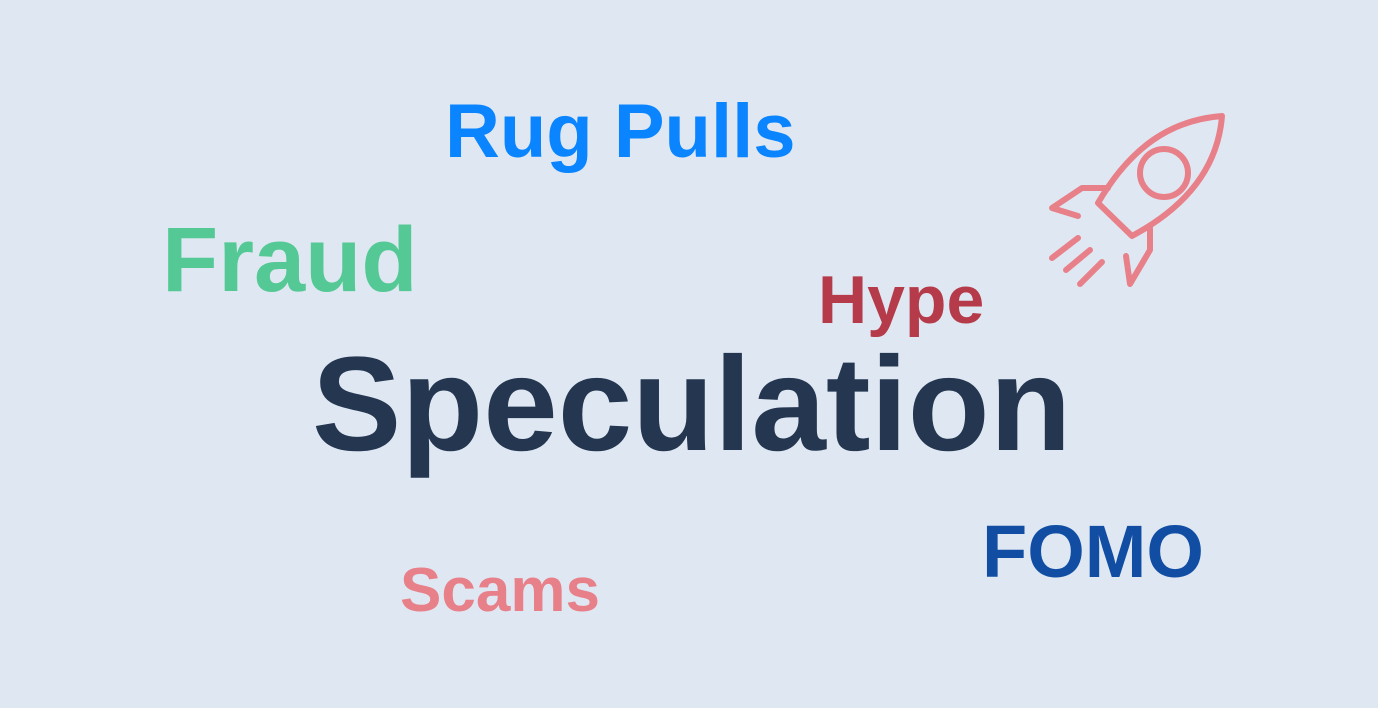 The height and width of the screenshot is (708, 1378). Describe the element at coordinates (500, 590) in the screenshot. I see `word-scams: Scams` at that location.